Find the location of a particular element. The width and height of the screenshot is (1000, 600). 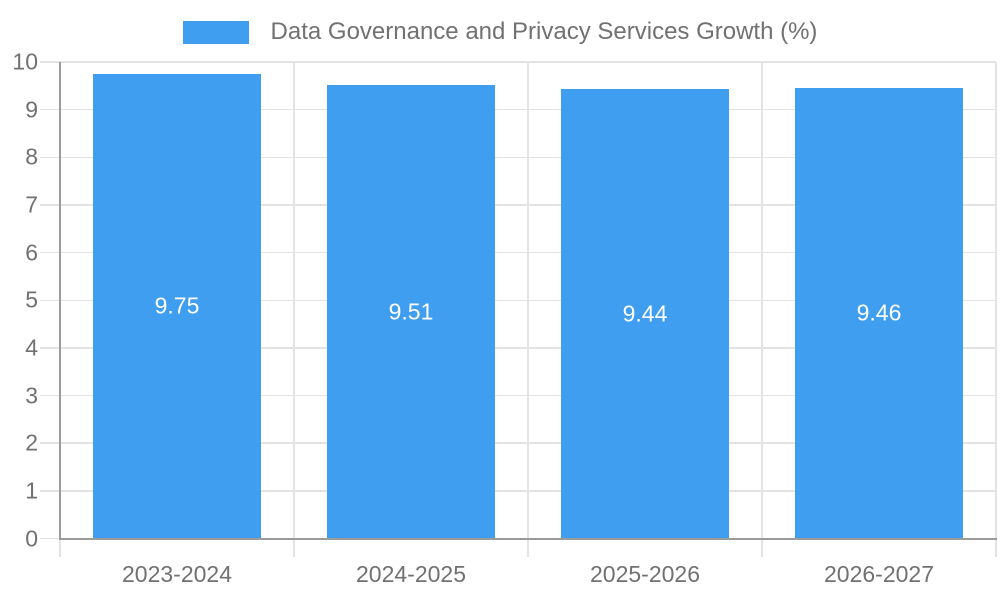

y-axis-label: 0 is located at coordinates (31, 538).